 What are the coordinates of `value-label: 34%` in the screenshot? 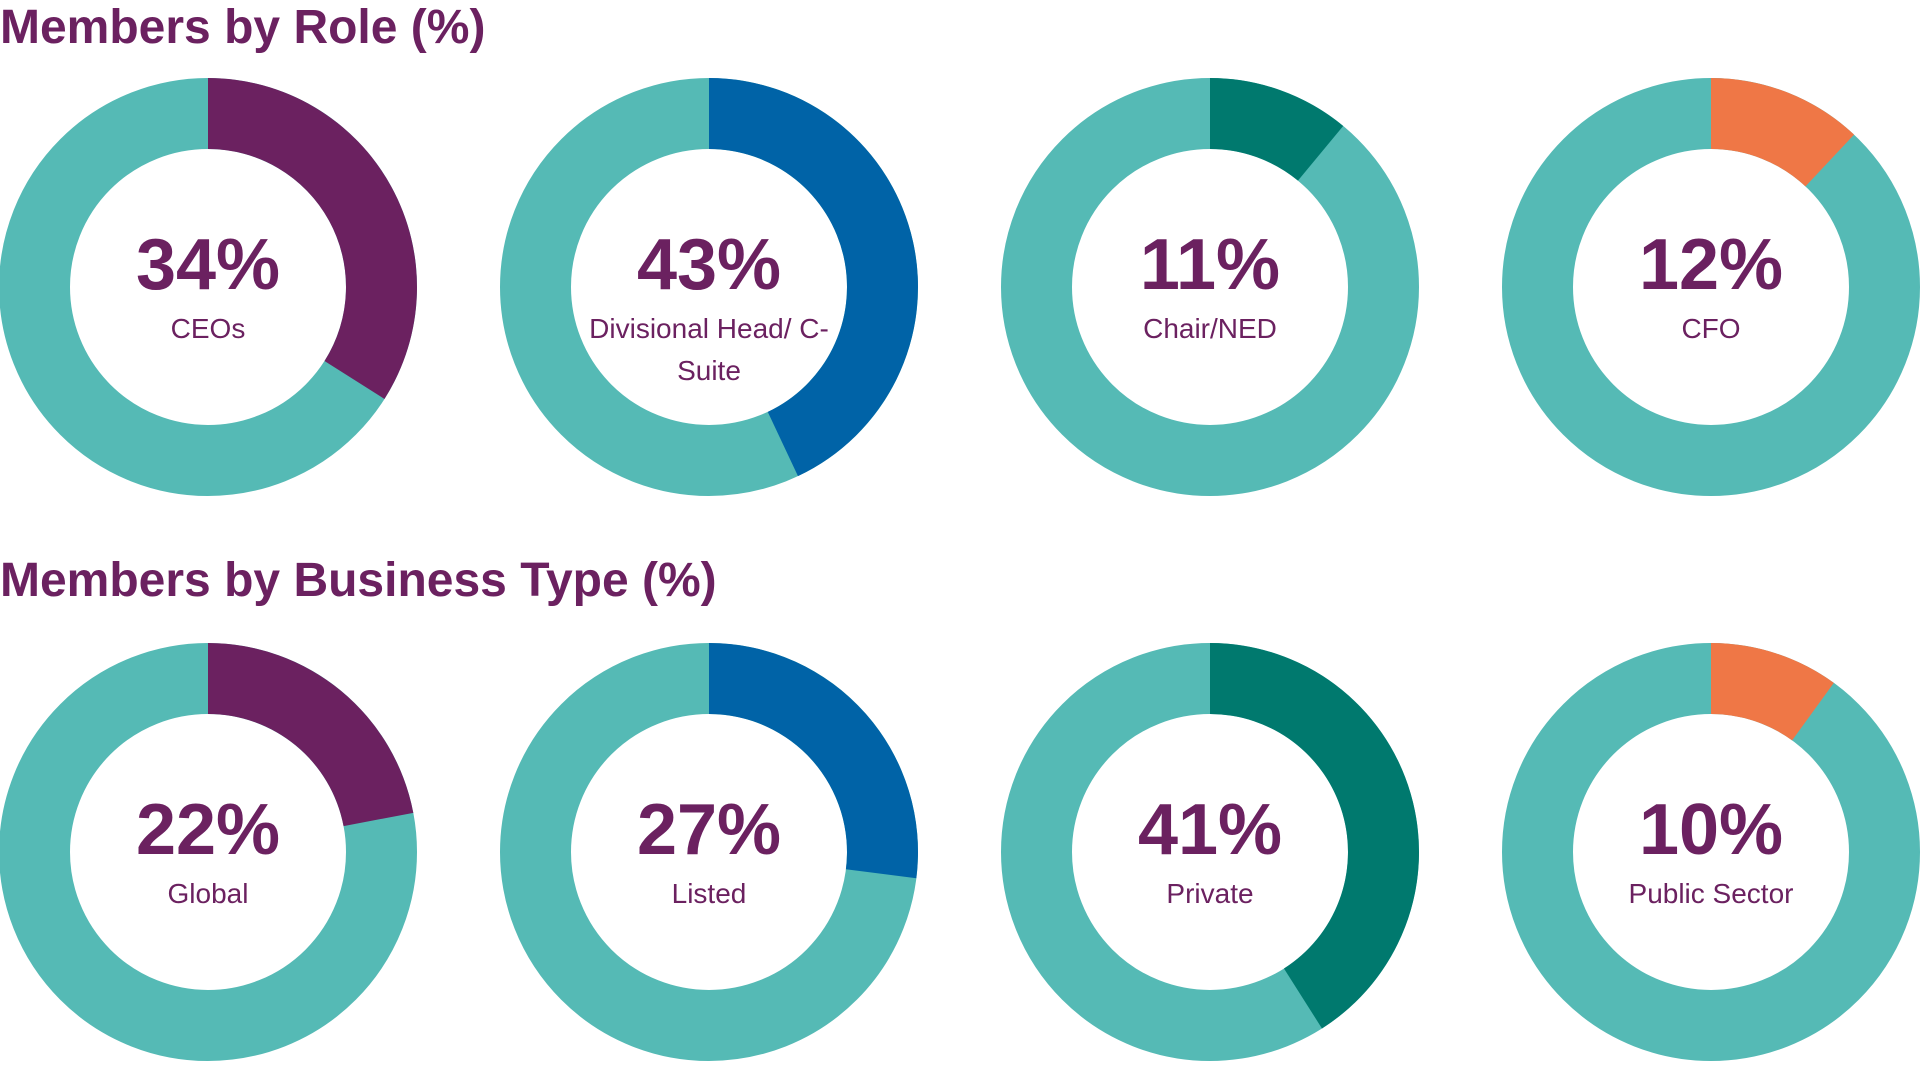 It's located at (208, 265).